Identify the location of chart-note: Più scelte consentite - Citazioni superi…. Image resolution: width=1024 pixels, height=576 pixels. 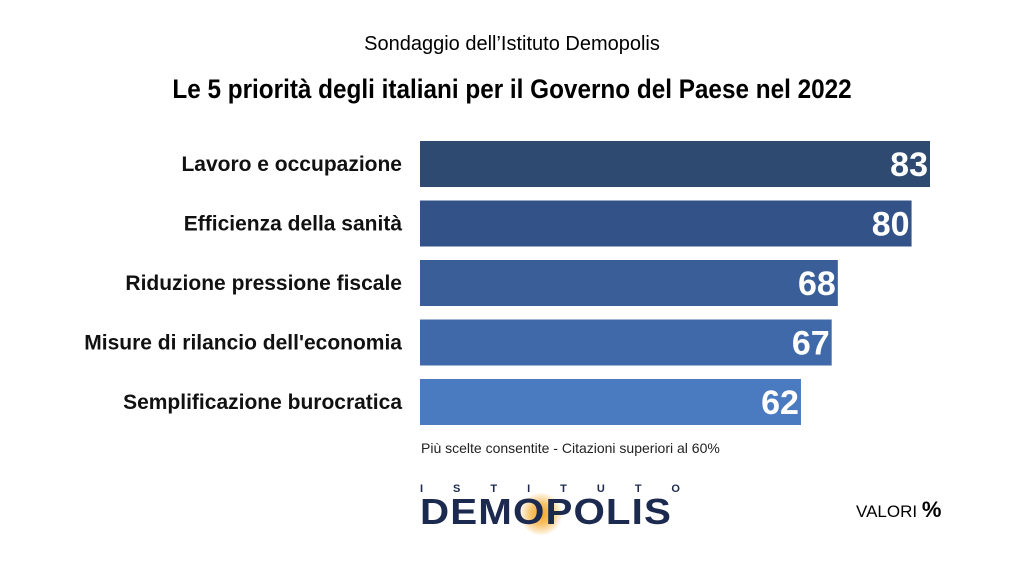
(570, 448).